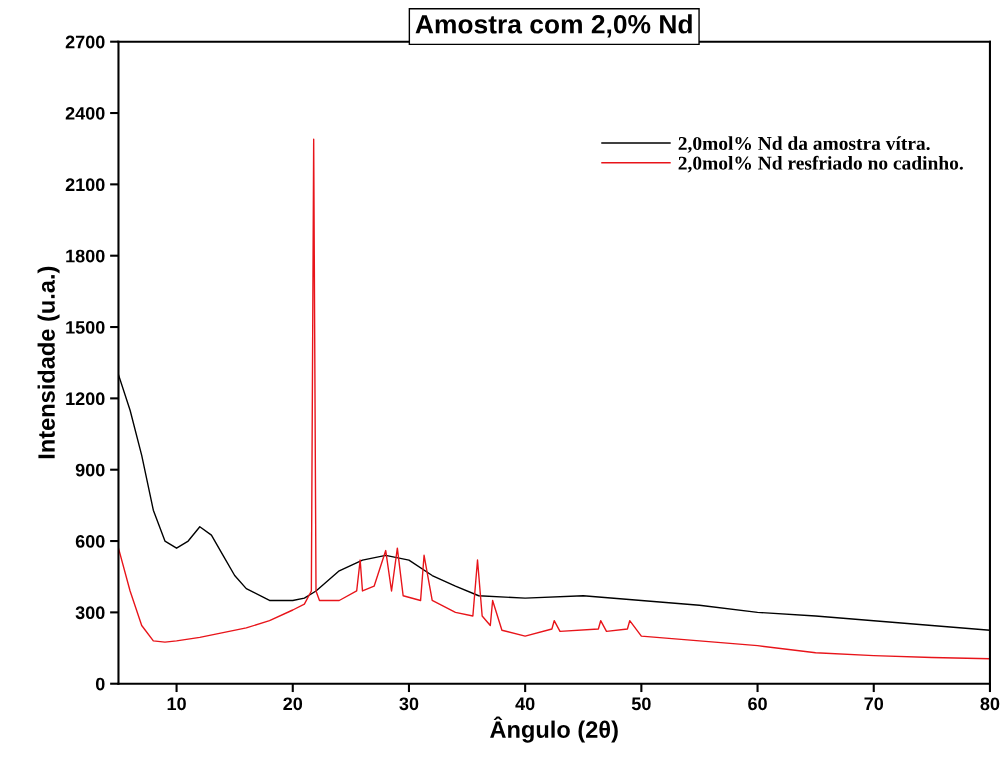 This screenshot has width=1004, height=758. What do you see at coordinates (90, 613) in the screenshot?
I see `y-tick-label: 300` at bounding box center [90, 613].